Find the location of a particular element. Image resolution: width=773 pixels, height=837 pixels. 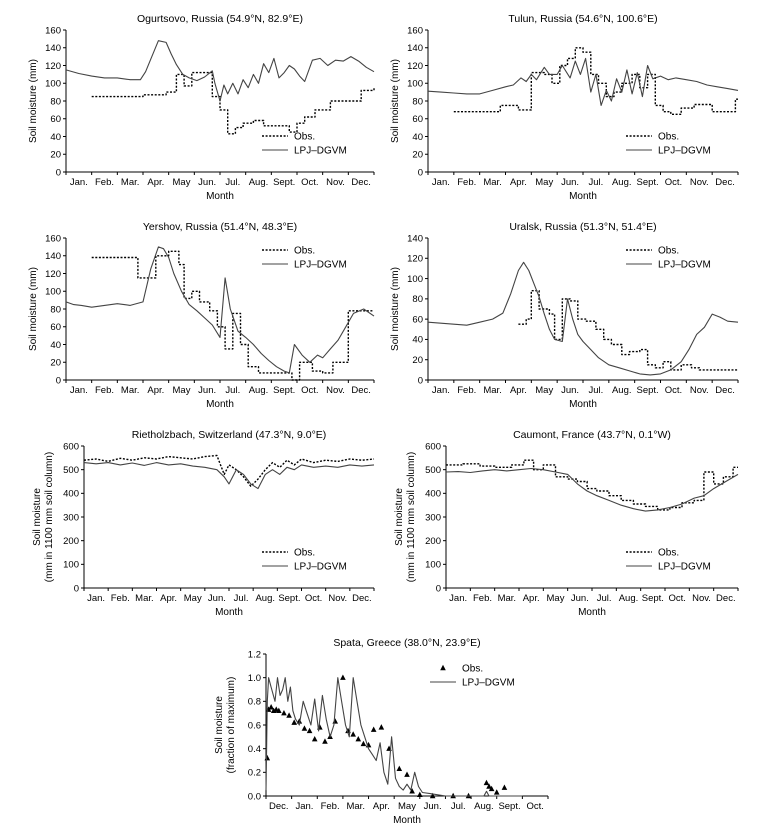

y-tick-label: 120 is located at coordinates (415, 66).